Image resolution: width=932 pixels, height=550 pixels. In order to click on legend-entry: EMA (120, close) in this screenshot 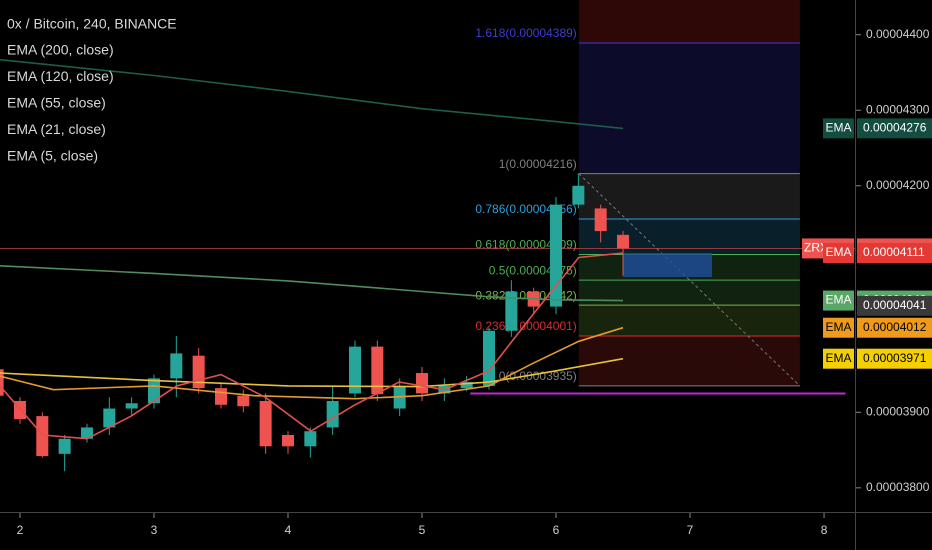, I will do `click(60, 76)`.